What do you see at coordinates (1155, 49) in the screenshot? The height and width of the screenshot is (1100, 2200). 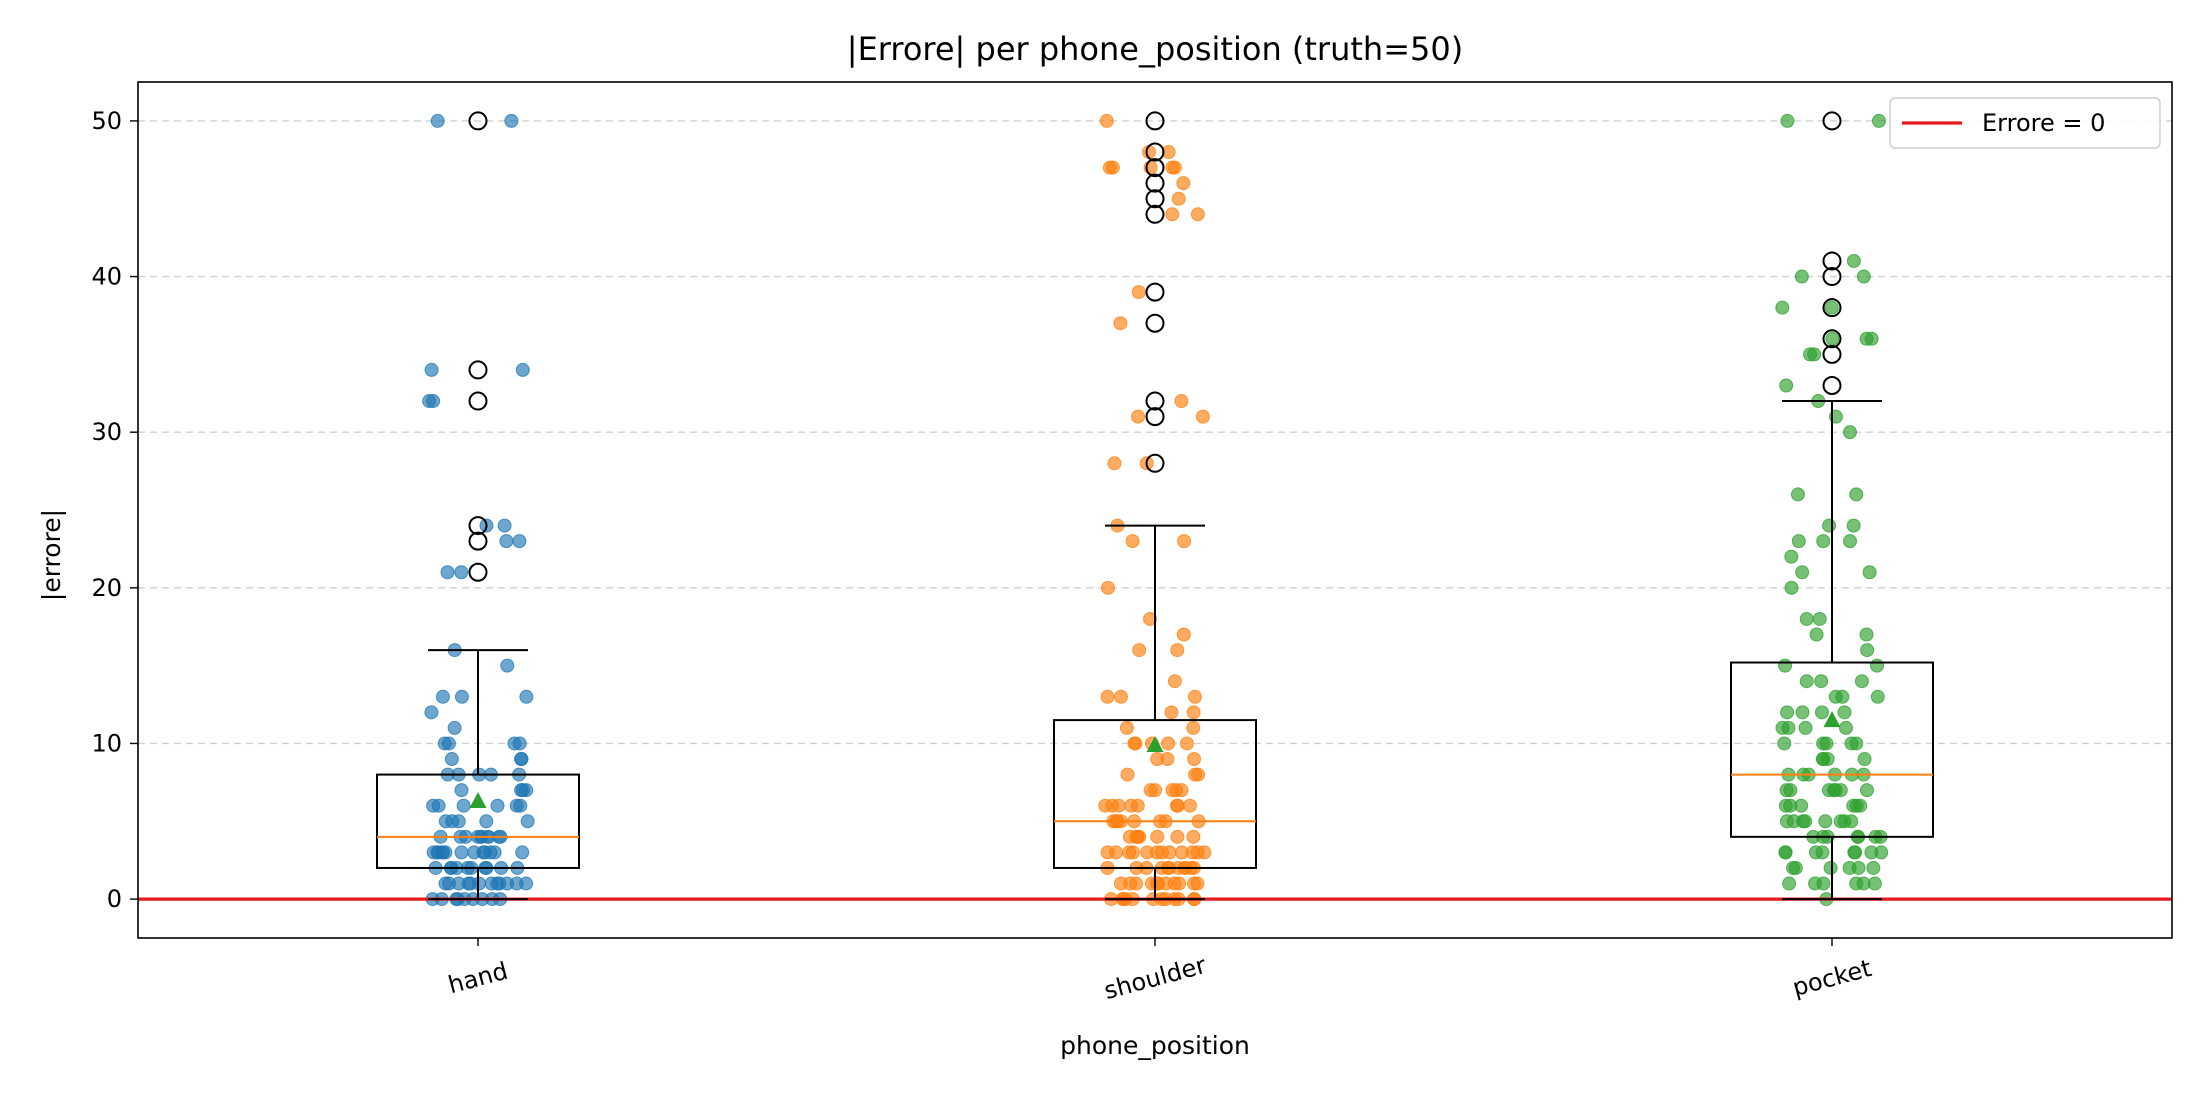 I see `chart-title: |Errore| per phone_position (truth=50)` at bounding box center [1155, 49].